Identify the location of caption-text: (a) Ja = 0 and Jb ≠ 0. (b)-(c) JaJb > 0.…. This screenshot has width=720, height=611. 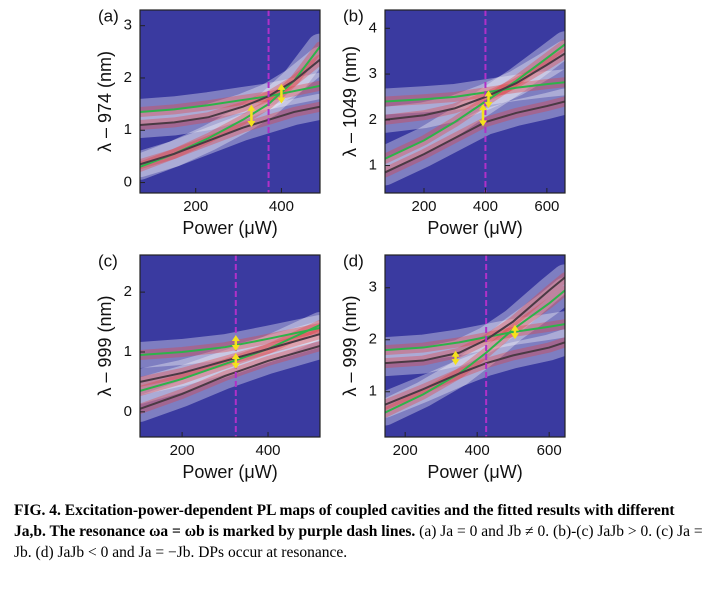
(358, 542).